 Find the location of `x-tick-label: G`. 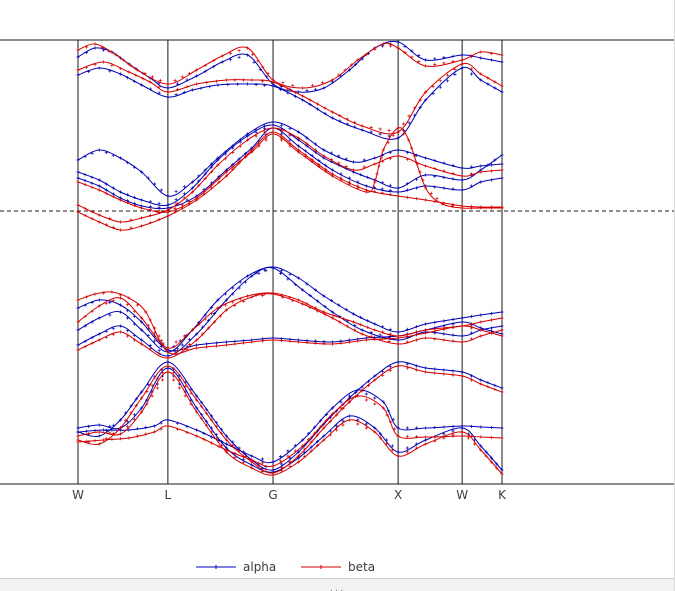

x-tick-label: G is located at coordinates (272, 495).